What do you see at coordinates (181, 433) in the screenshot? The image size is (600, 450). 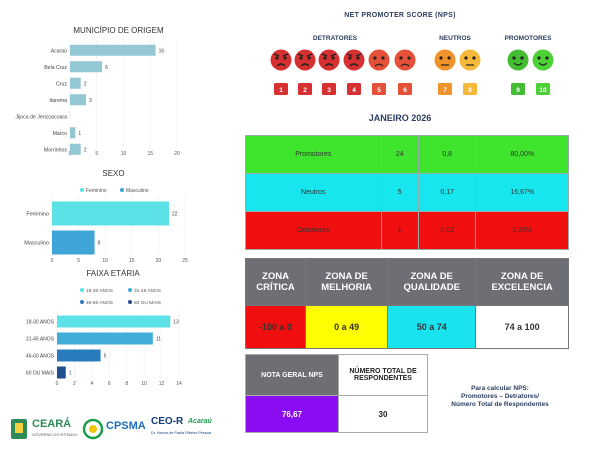 I see `ceor-logo-sub: Dr. Hector de Paula Ribeiro Pessoa` at bounding box center [181, 433].